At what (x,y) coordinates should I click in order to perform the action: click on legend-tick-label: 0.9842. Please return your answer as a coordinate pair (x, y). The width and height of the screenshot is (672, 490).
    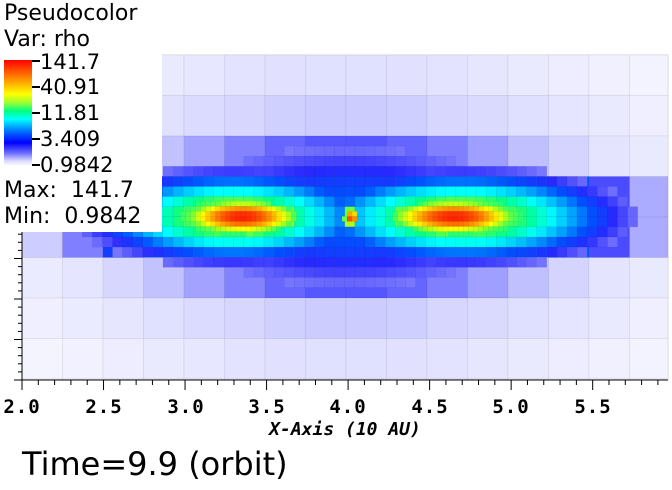
    Looking at the image, I should click on (77, 165).